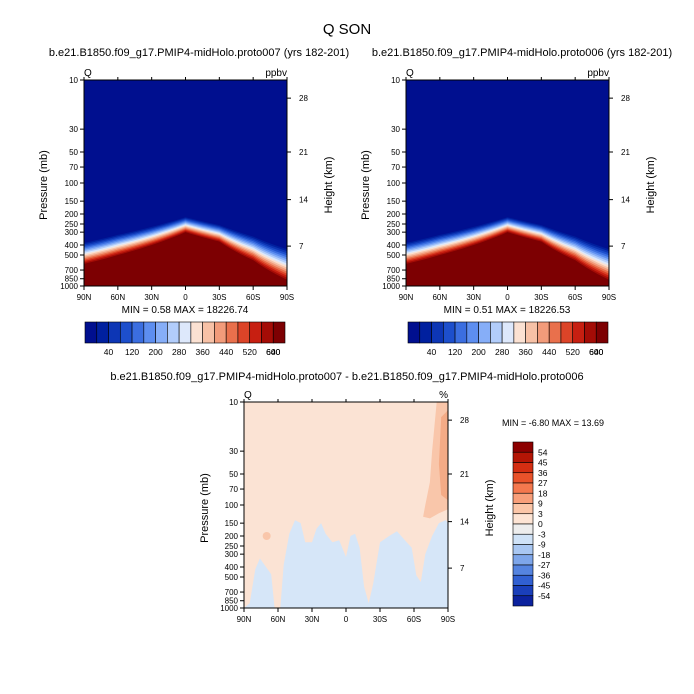 Image resolution: width=694 pixels, height=694 pixels. Describe the element at coordinates (553, 423) in the screenshot. I see `stats-text: MIN = -6.80 MAX = 13.69` at that location.